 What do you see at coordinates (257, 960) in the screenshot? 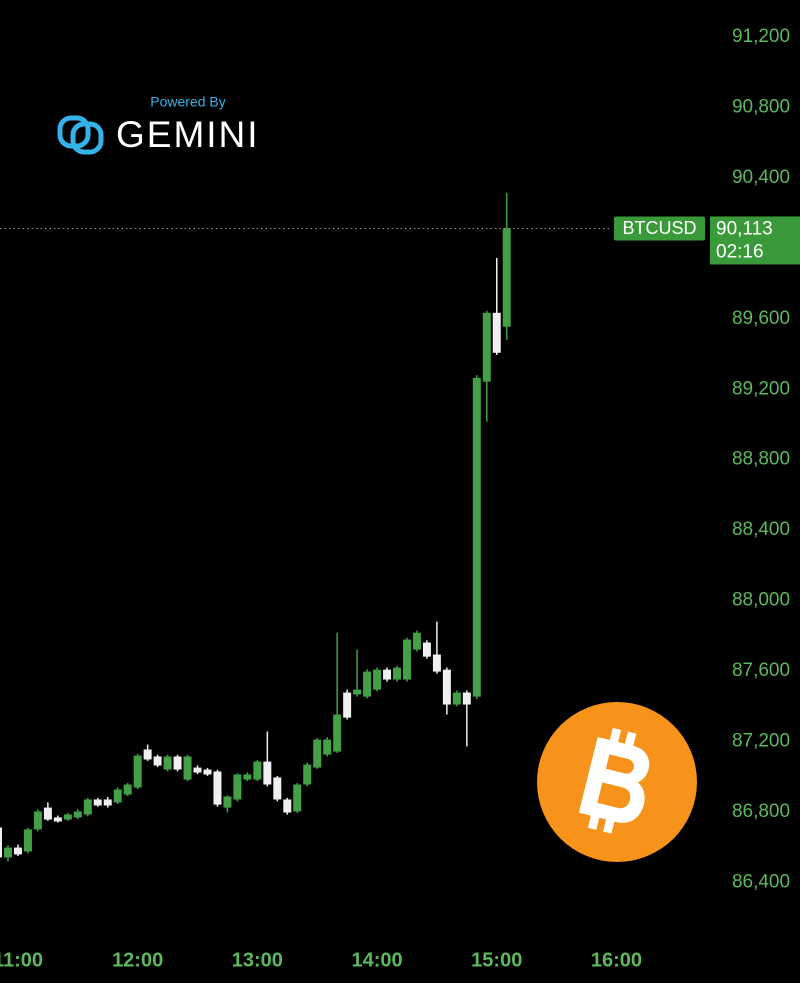
I see `x-tick-label: 13:00` at bounding box center [257, 960].